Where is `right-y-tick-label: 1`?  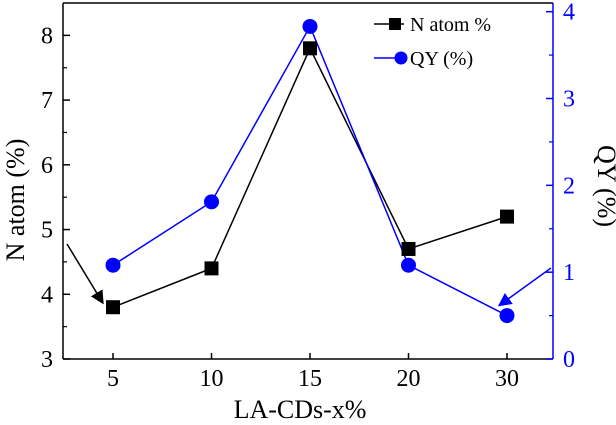 right-y-tick-label: 1 is located at coordinates (569, 273).